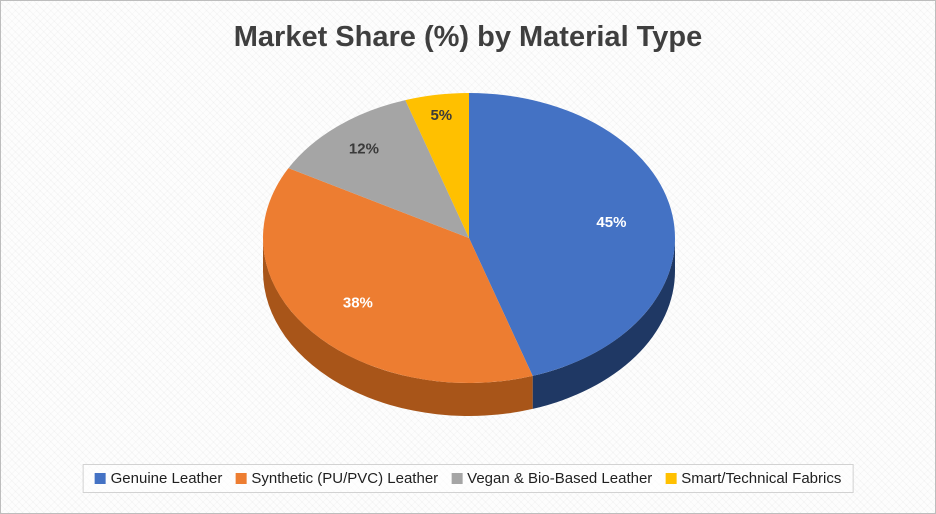  Describe the element at coordinates (441, 115) in the screenshot. I see `data-label-smart-technical-fabrics: 5%` at that location.